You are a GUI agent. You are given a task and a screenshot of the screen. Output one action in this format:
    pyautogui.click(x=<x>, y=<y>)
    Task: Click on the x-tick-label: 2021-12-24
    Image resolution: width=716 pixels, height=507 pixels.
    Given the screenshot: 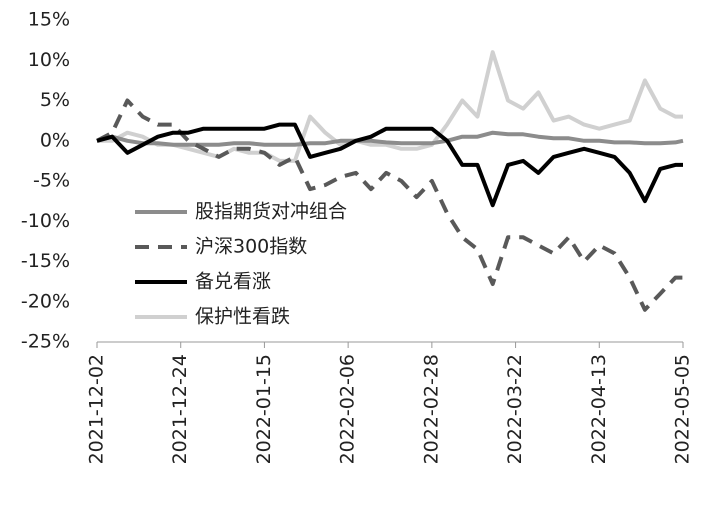 What is the action you would take?
    pyautogui.click(x=180, y=409)
    